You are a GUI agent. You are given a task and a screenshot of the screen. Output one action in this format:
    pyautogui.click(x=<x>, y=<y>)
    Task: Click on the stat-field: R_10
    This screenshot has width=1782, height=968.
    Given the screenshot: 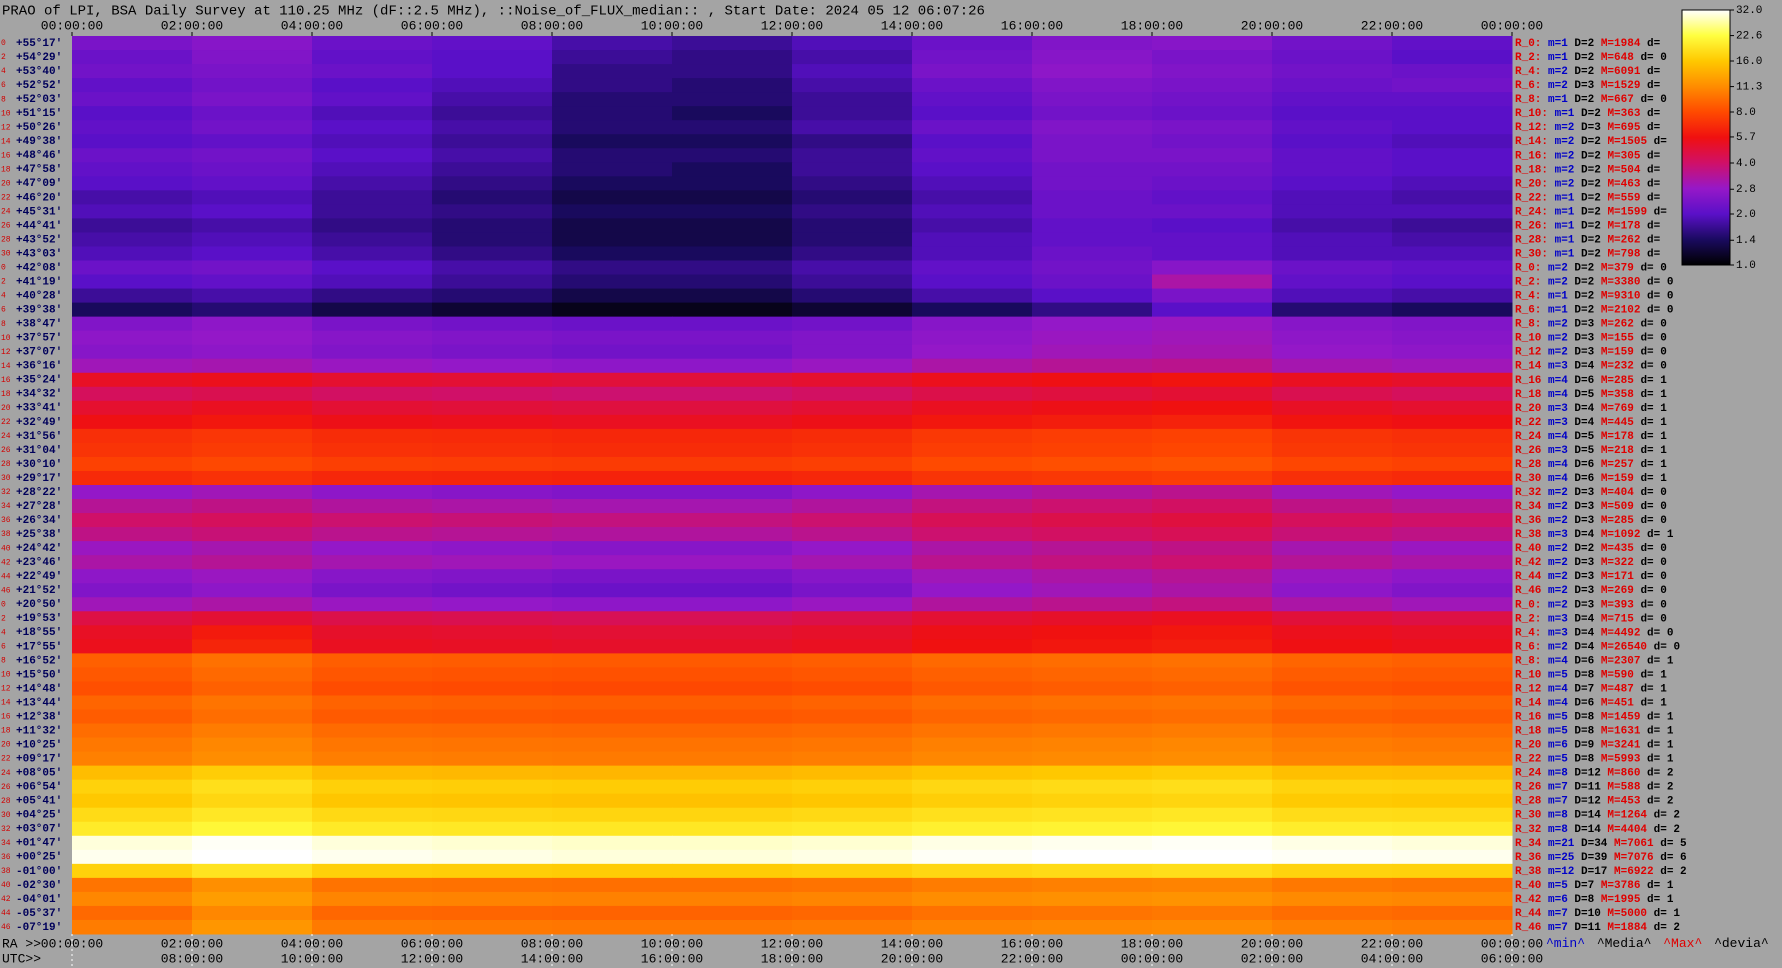 What is the action you would take?
    pyautogui.click(x=1528, y=675)
    